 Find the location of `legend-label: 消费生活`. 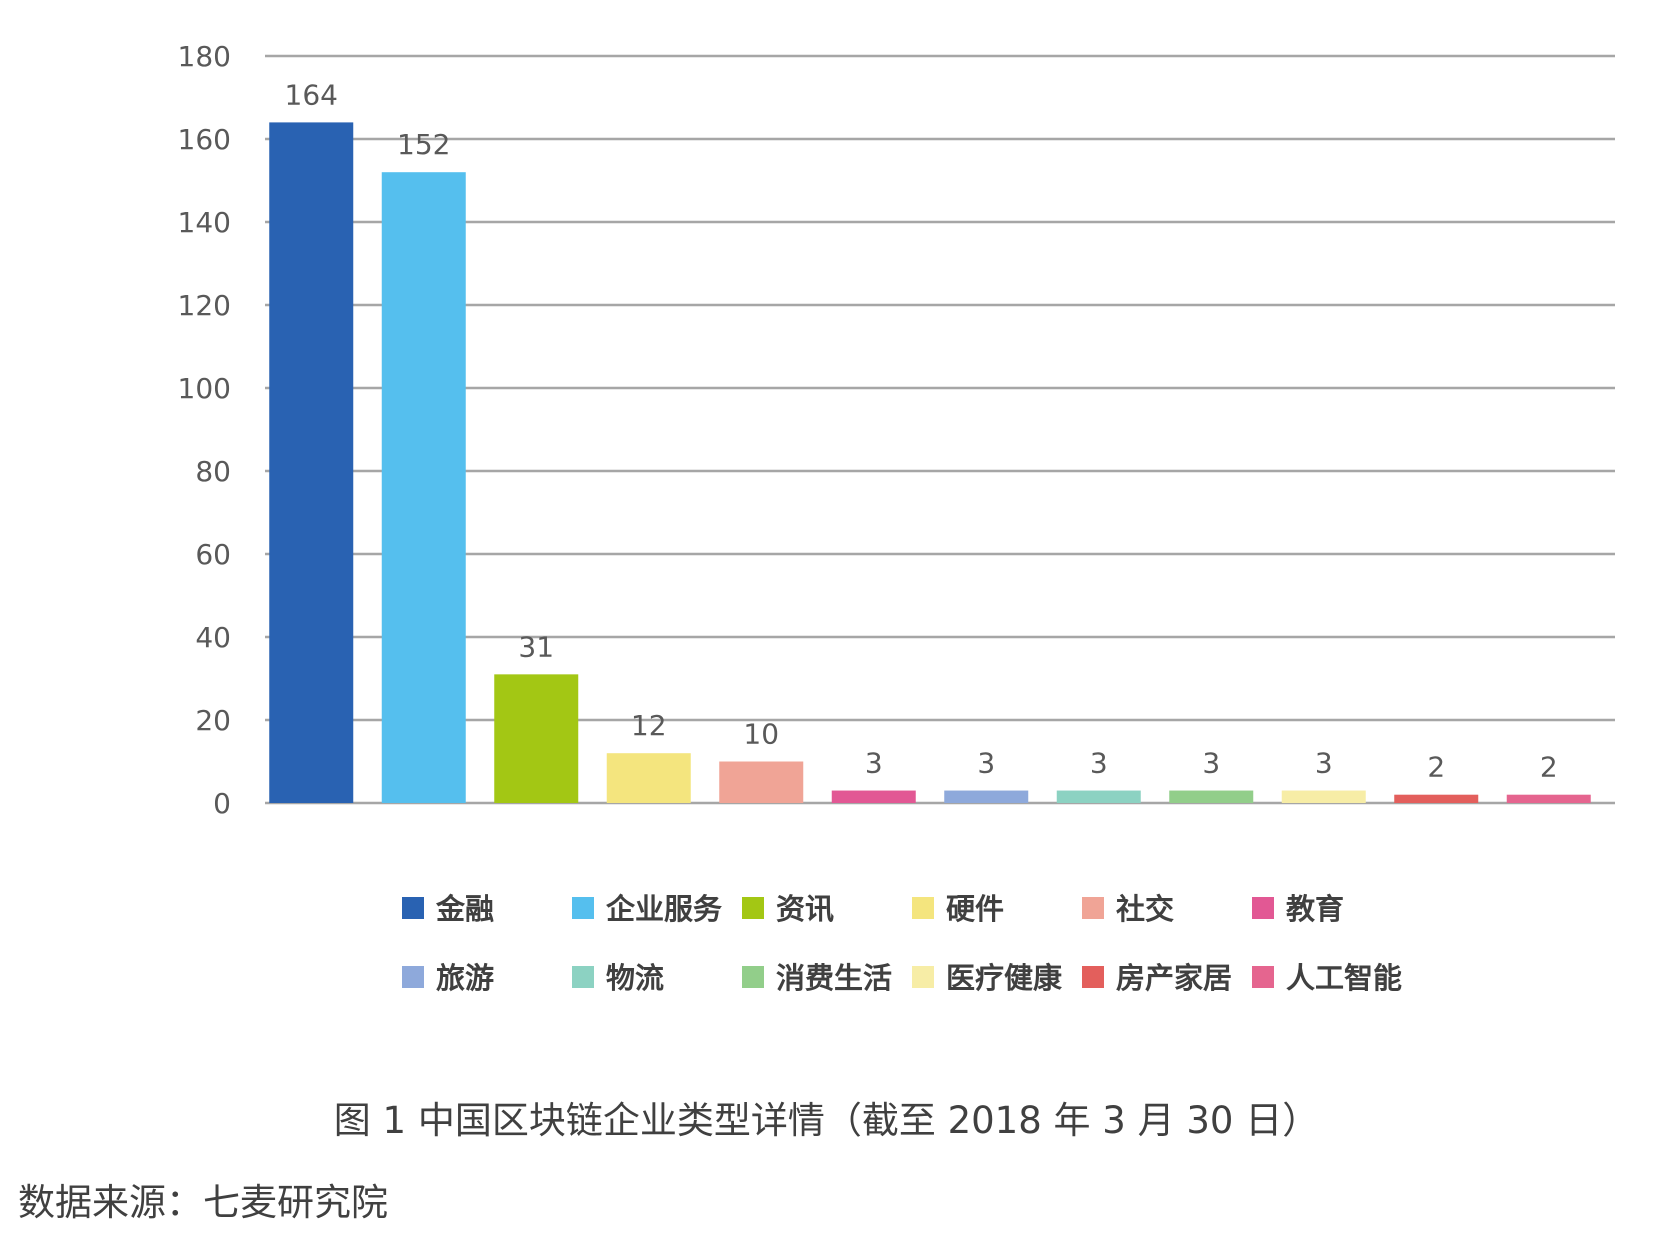

legend-label: 消费生活 is located at coordinates (834, 978).